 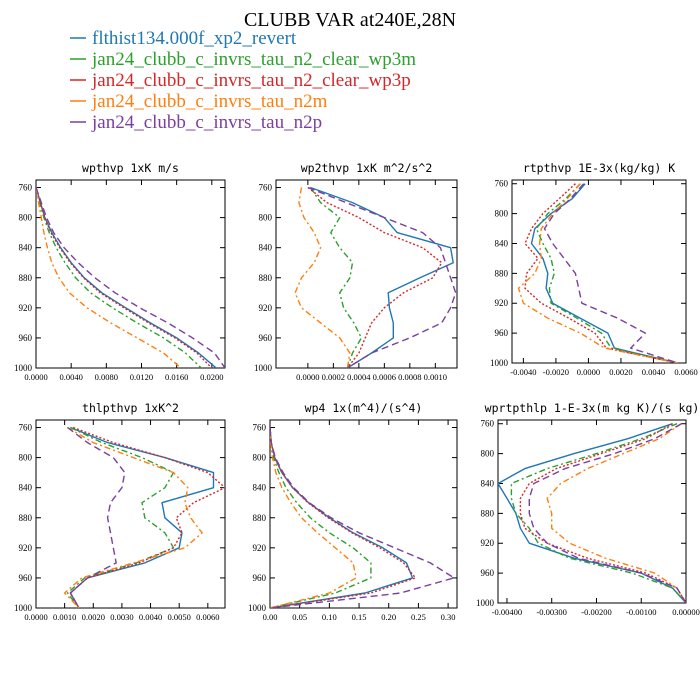 What do you see at coordinates (641, 612) in the screenshot?
I see `x-tick-label: -0.00100` at bounding box center [641, 612].